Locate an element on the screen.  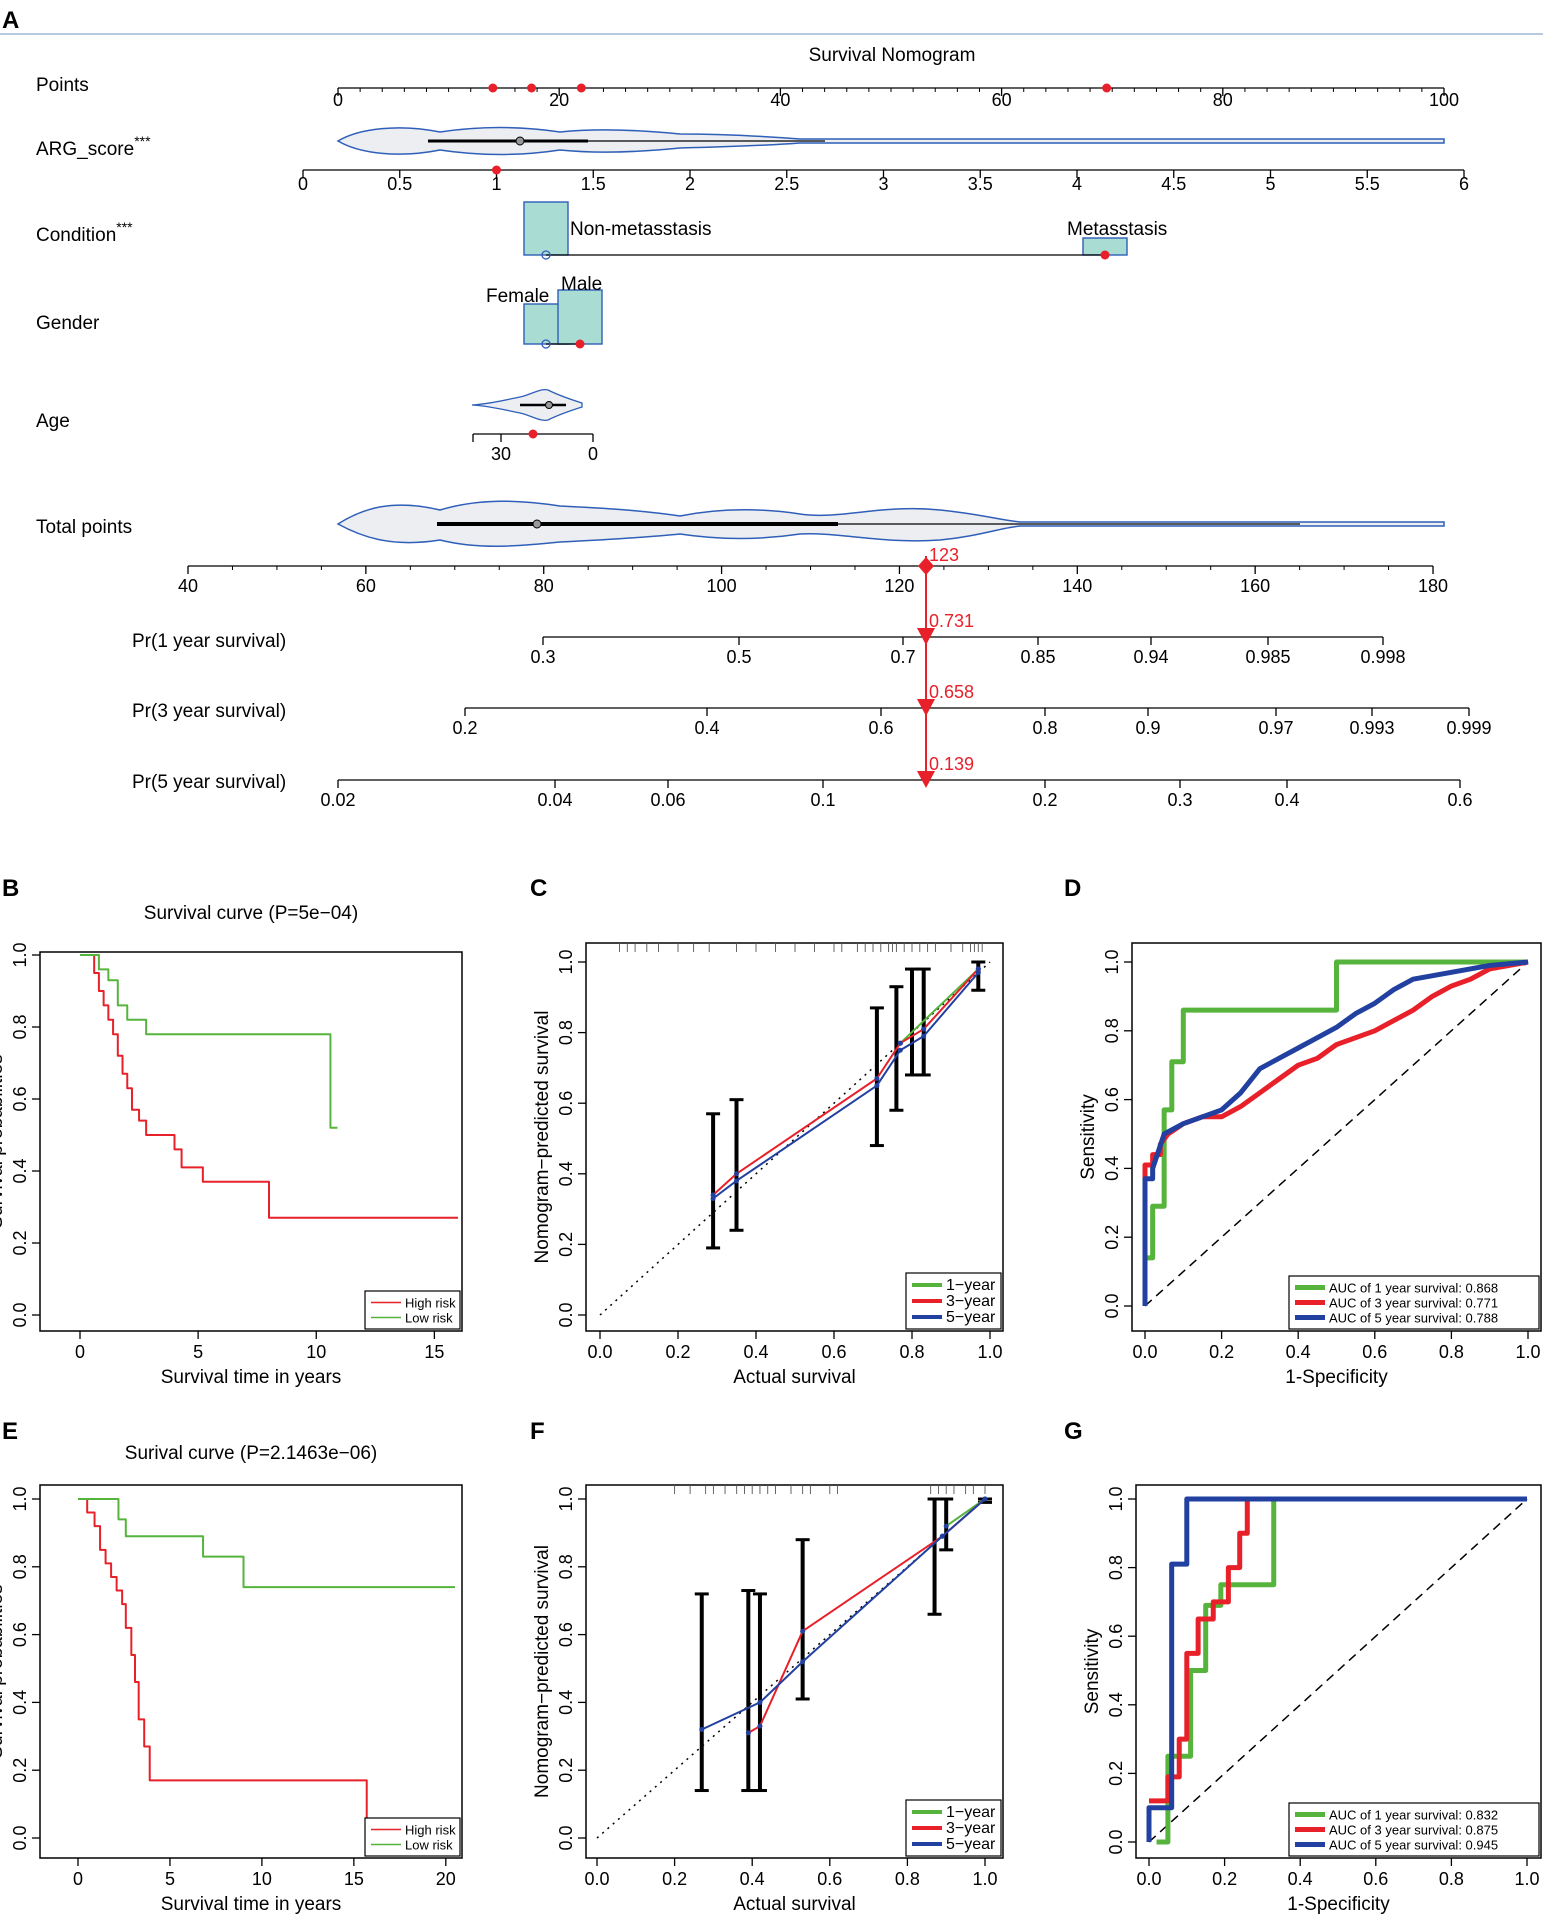
legend-label: High risk is located at coordinates (430, 1303).